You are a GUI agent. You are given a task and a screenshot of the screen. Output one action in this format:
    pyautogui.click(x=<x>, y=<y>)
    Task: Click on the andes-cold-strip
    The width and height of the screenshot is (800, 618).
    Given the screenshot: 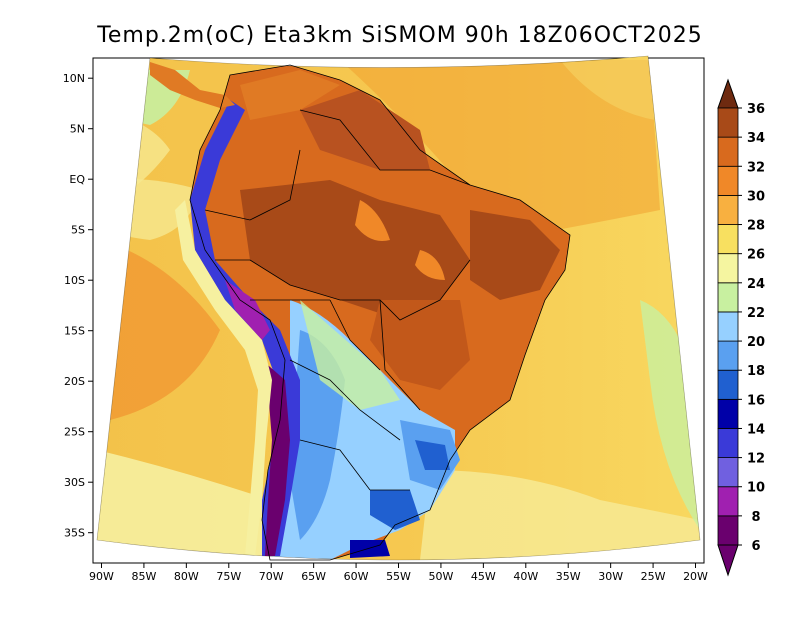 What is the action you would take?
    pyautogui.click(x=245, y=328)
    